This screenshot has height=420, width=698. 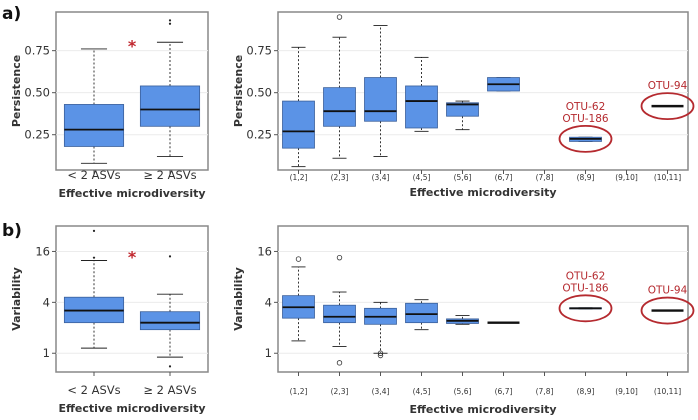 I want to click on panel-label-a: a), so click(x=11, y=14).